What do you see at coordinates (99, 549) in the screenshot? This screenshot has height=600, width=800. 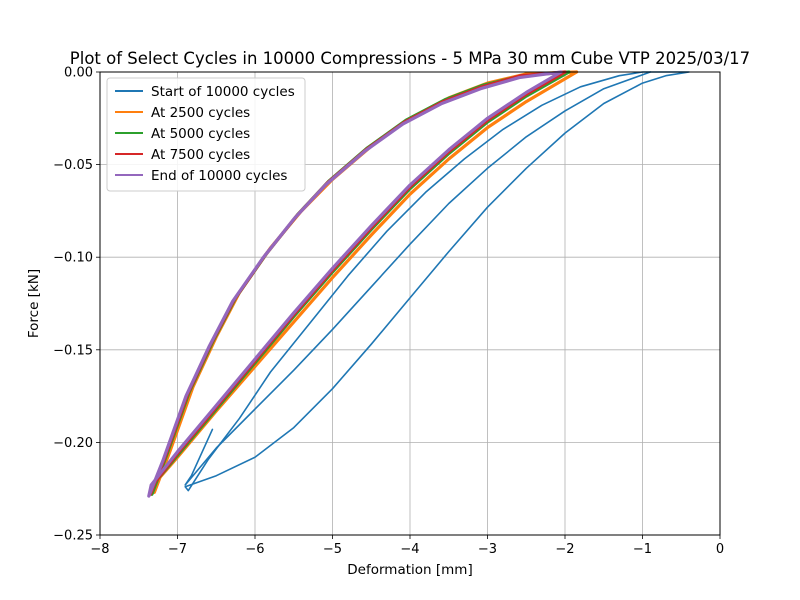 I see `x-tick-label: −8` at bounding box center [99, 549].